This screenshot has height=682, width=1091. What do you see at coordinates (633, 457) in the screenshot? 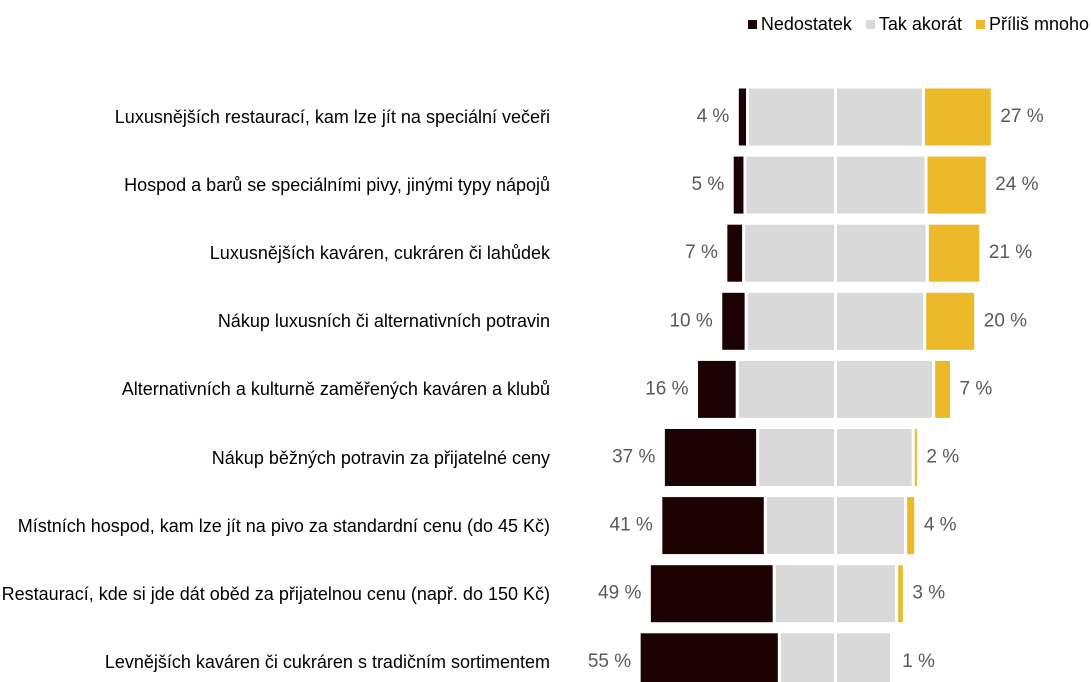
I see `data-label: 37 %` at bounding box center [633, 457].